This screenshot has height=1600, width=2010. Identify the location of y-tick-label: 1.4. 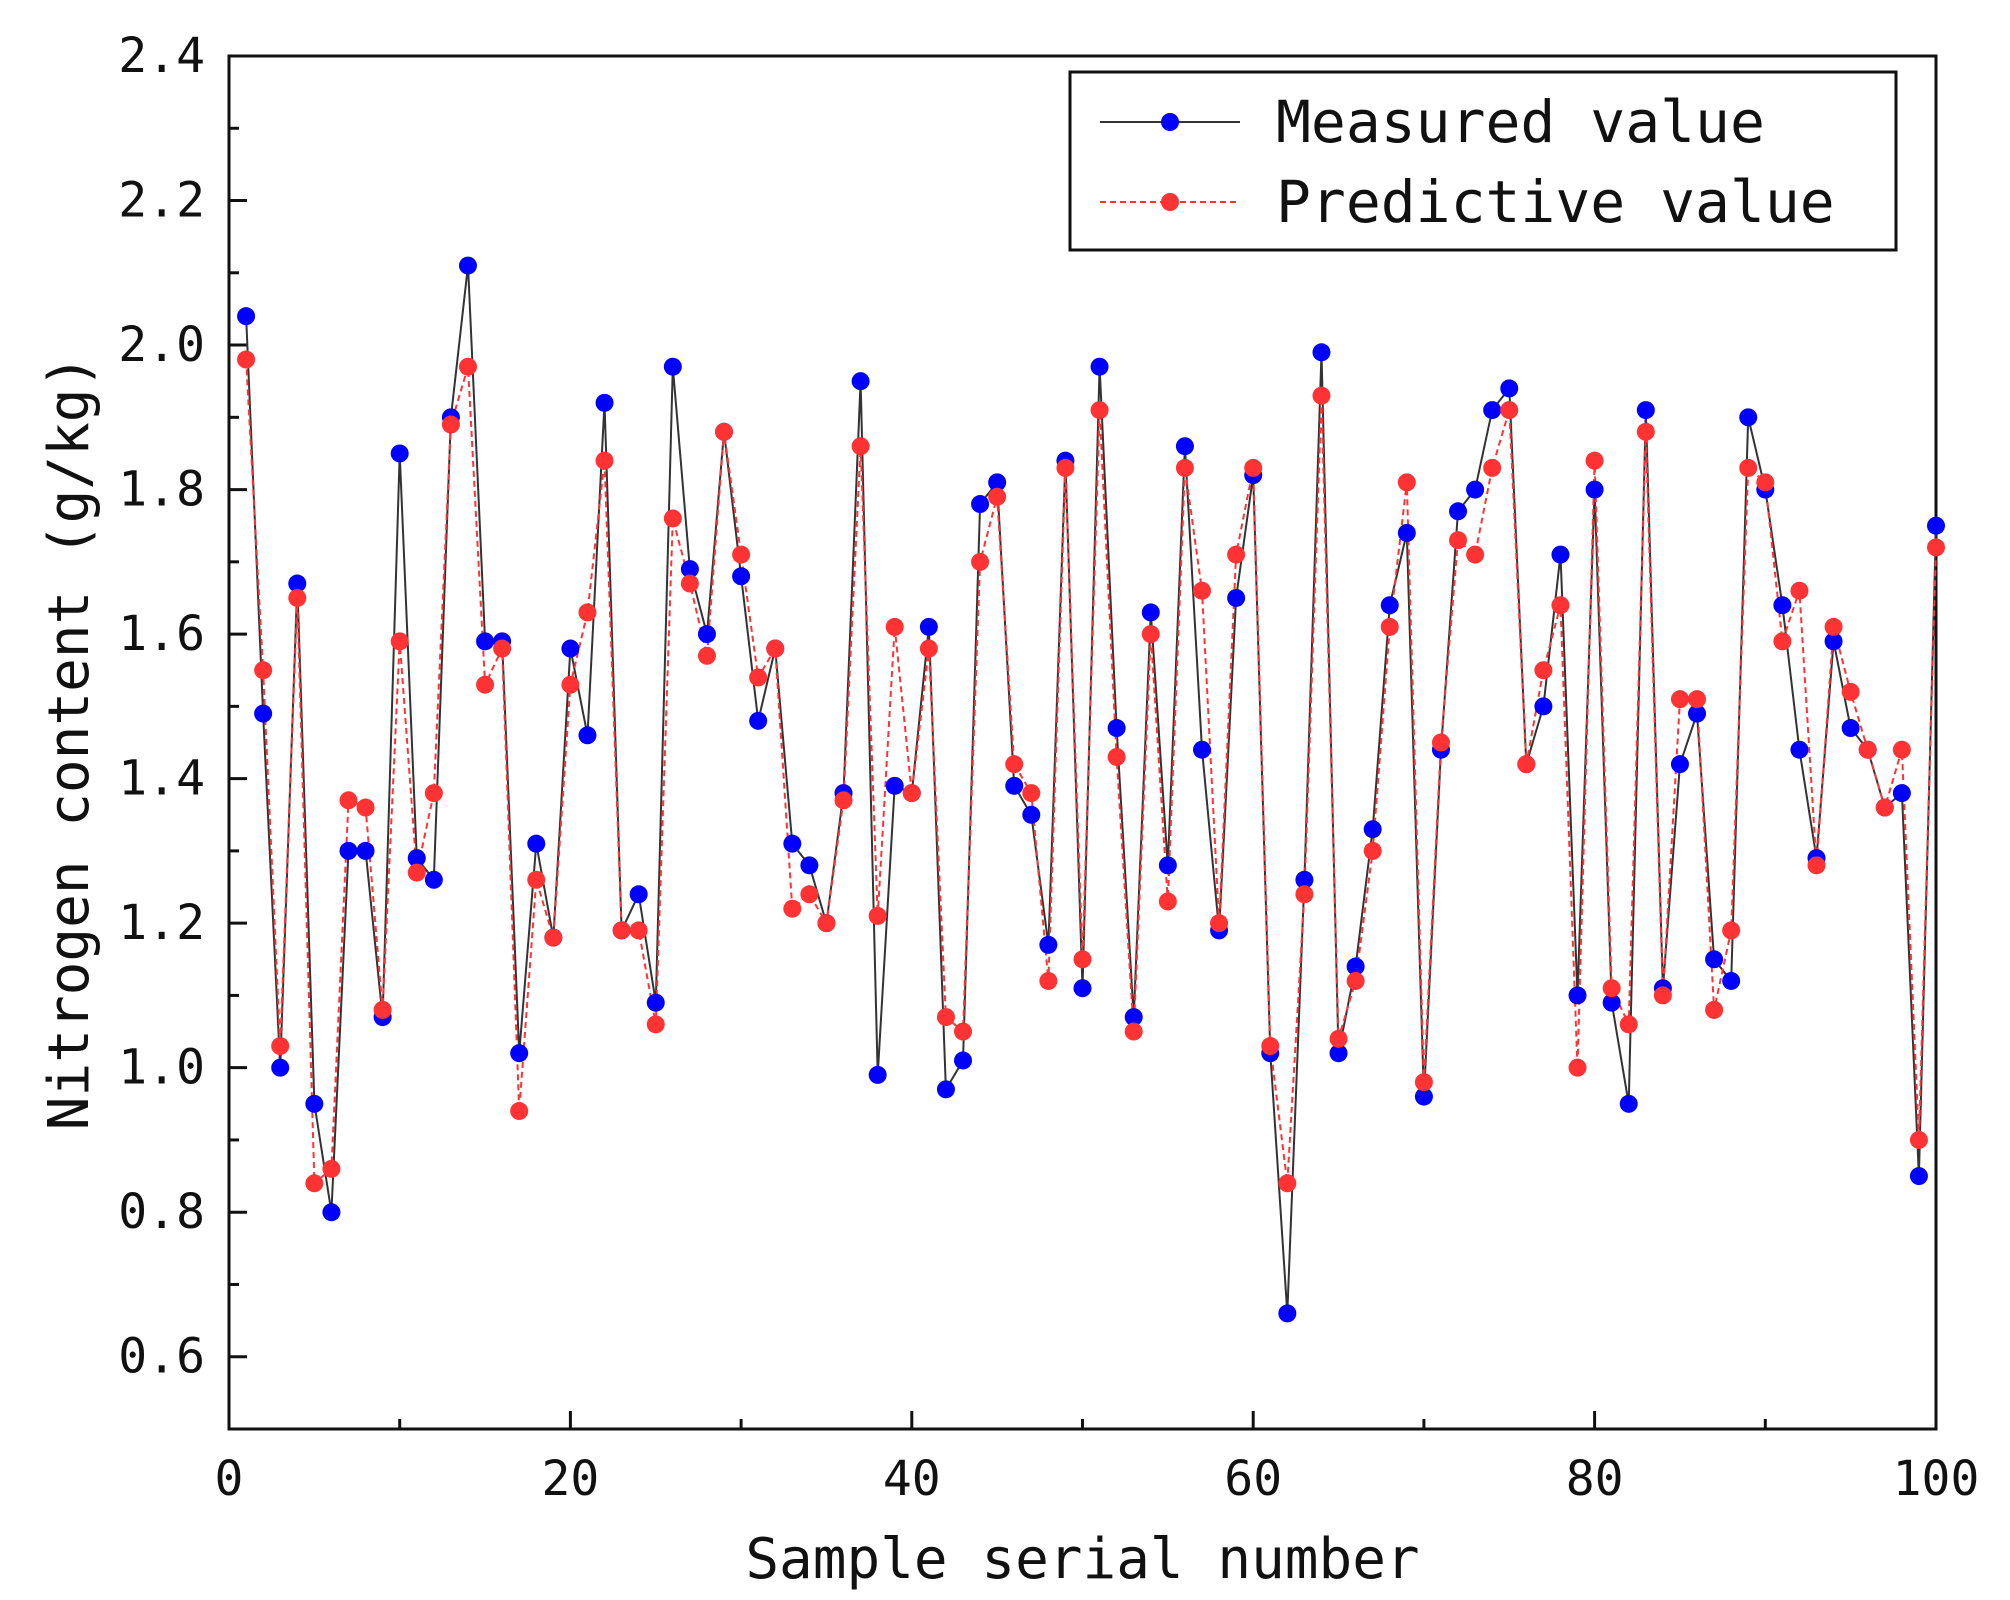
(161, 779).